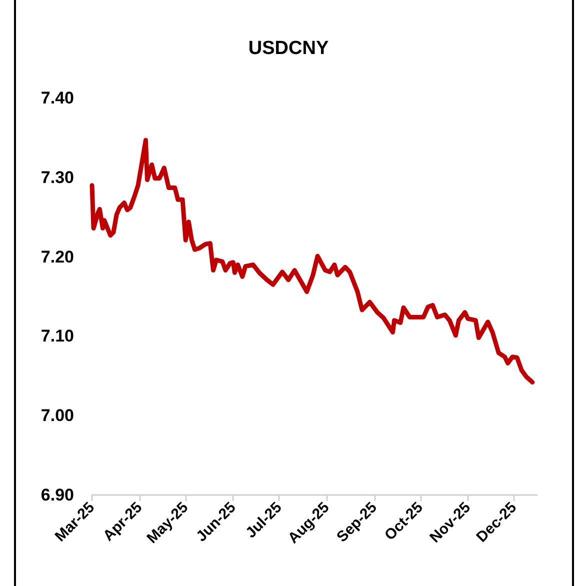 The image size is (577, 586). I want to click on y-tick-label: 7.10, so click(57, 336).